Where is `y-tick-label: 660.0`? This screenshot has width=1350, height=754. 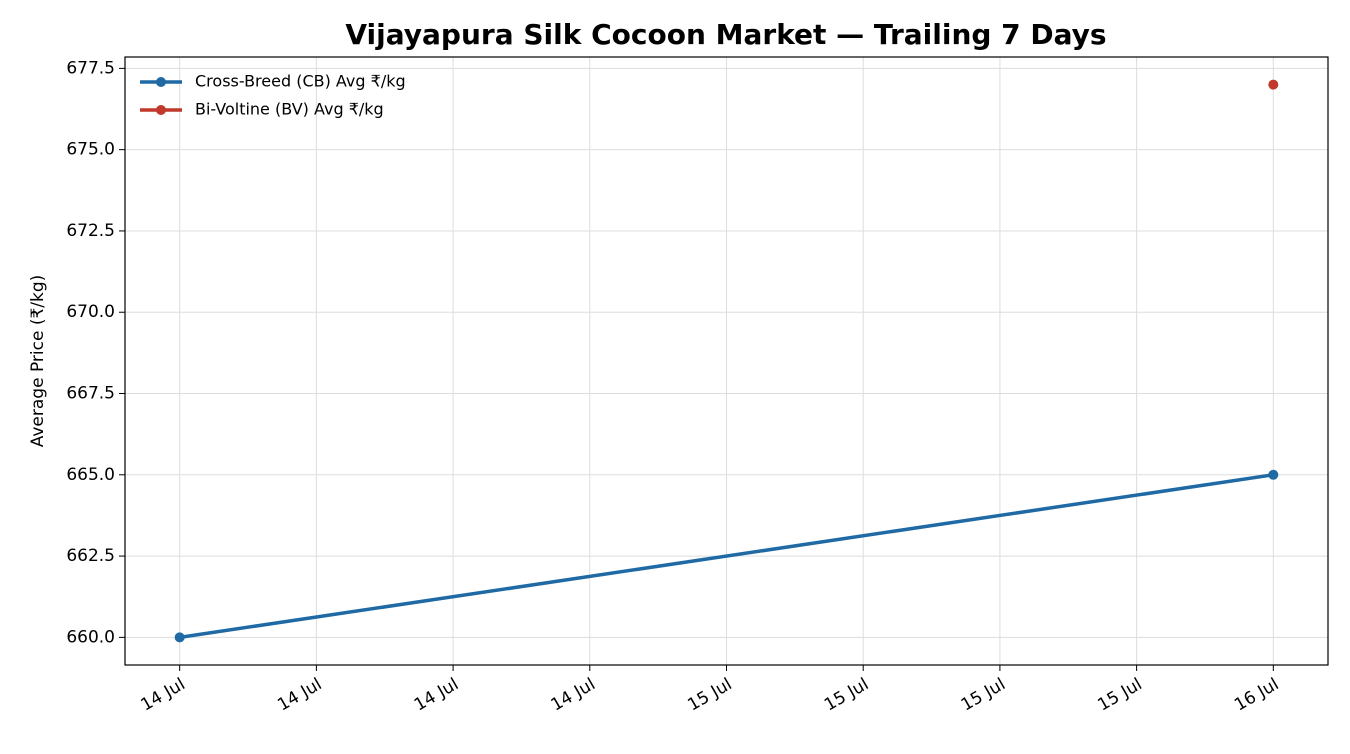 y-tick-label: 660.0 is located at coordinates (90, 637).